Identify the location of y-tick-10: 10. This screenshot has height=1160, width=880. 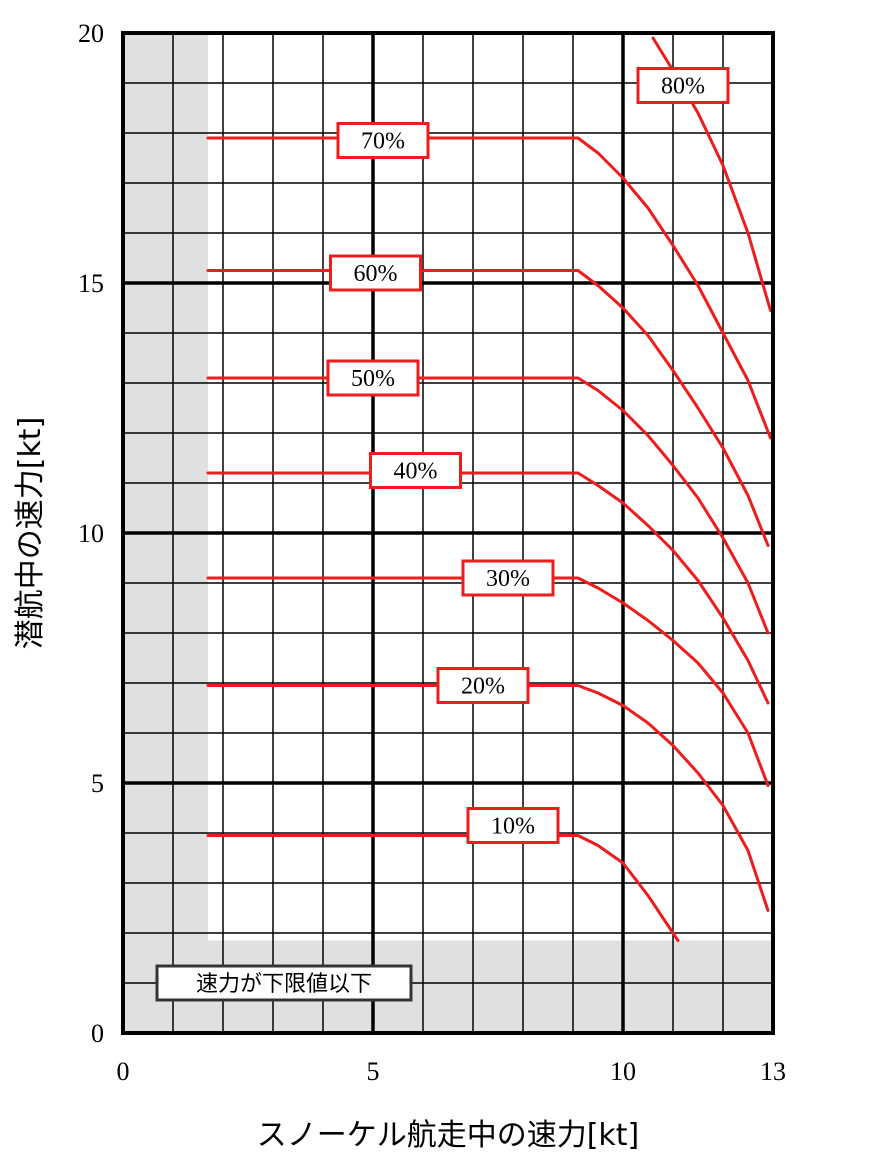
(91, 533).